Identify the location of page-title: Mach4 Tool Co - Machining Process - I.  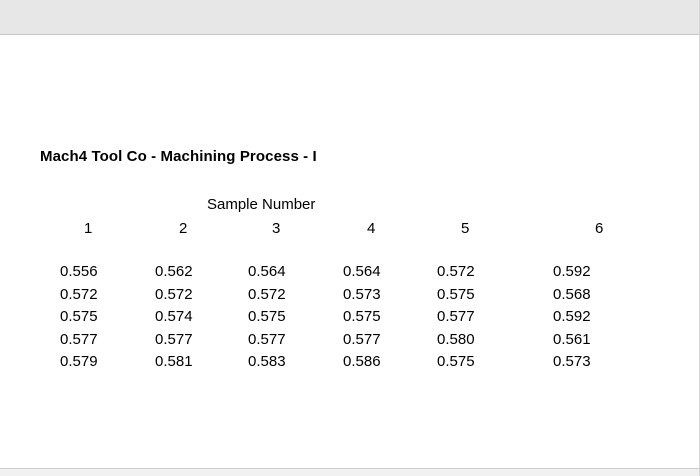
(178, 156).